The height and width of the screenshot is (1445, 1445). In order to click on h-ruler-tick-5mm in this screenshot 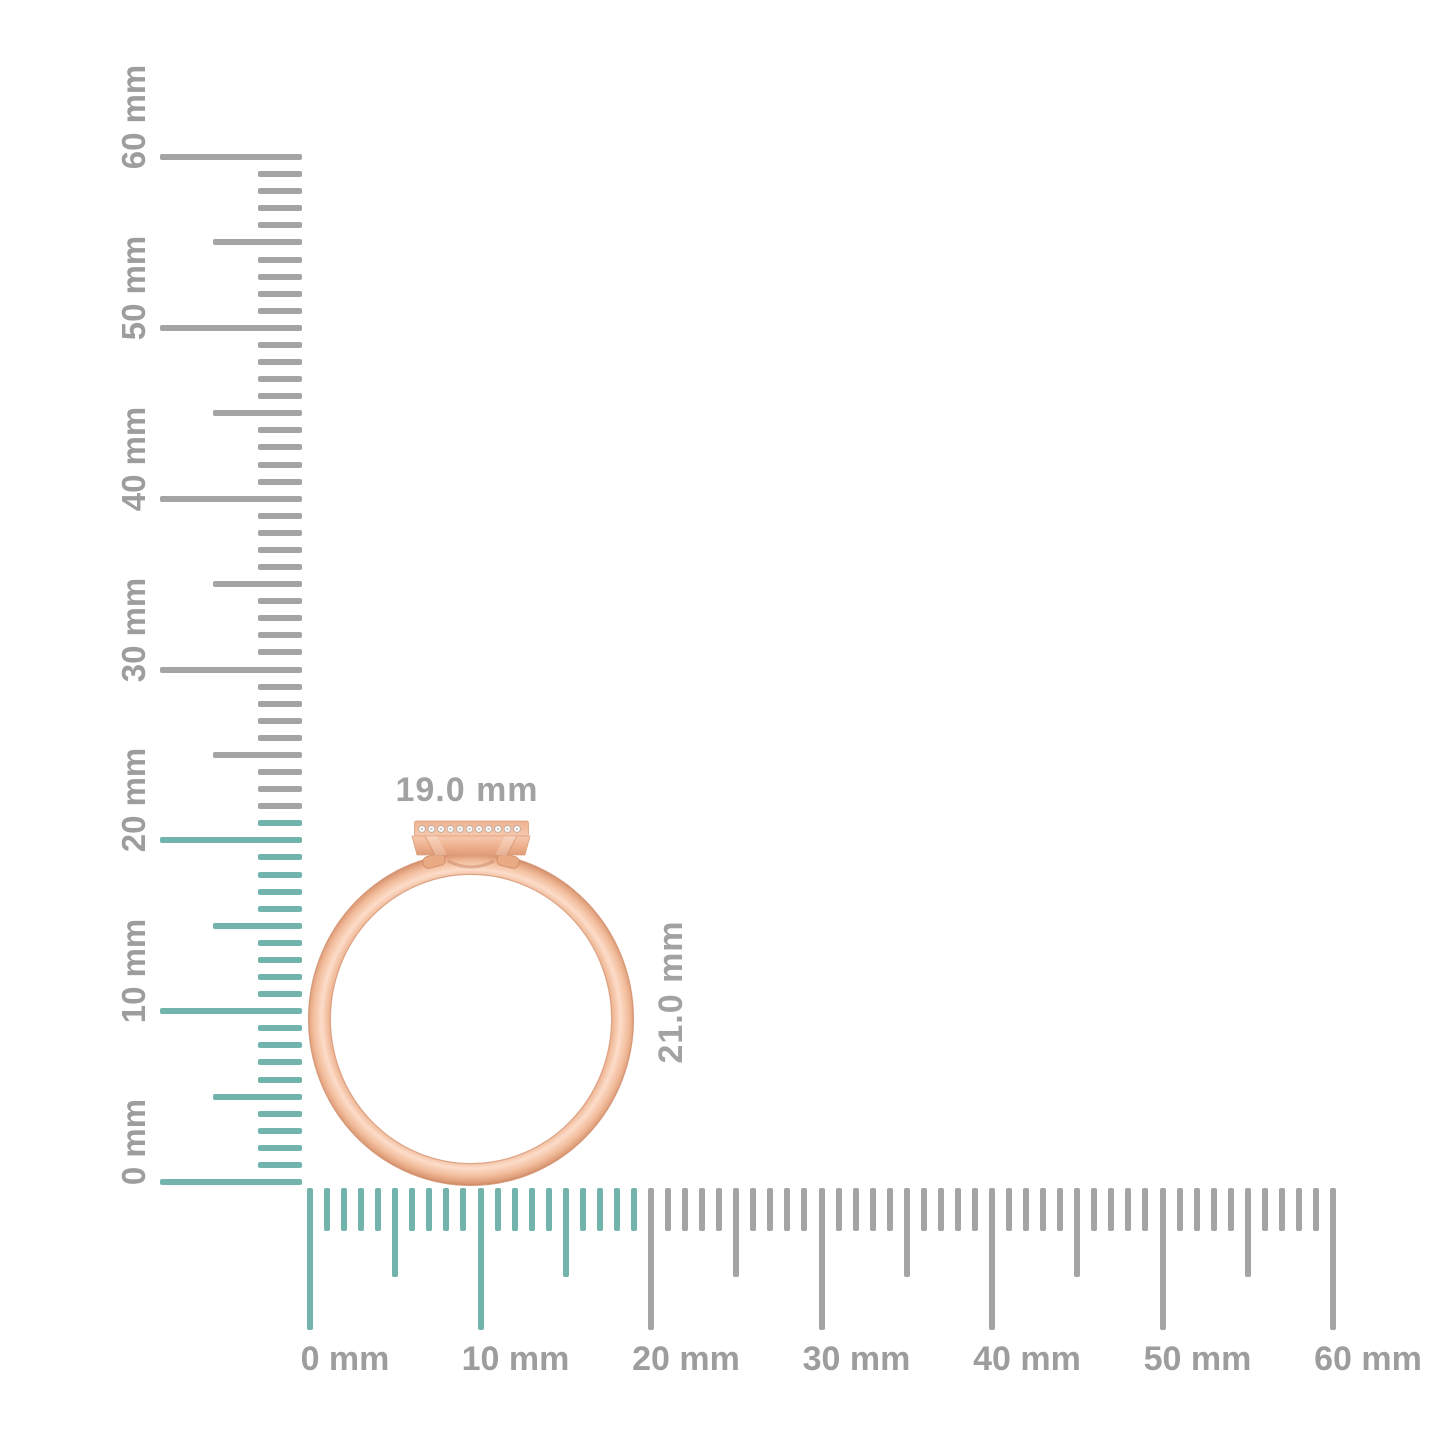, I will do `click(395, 1232)`.